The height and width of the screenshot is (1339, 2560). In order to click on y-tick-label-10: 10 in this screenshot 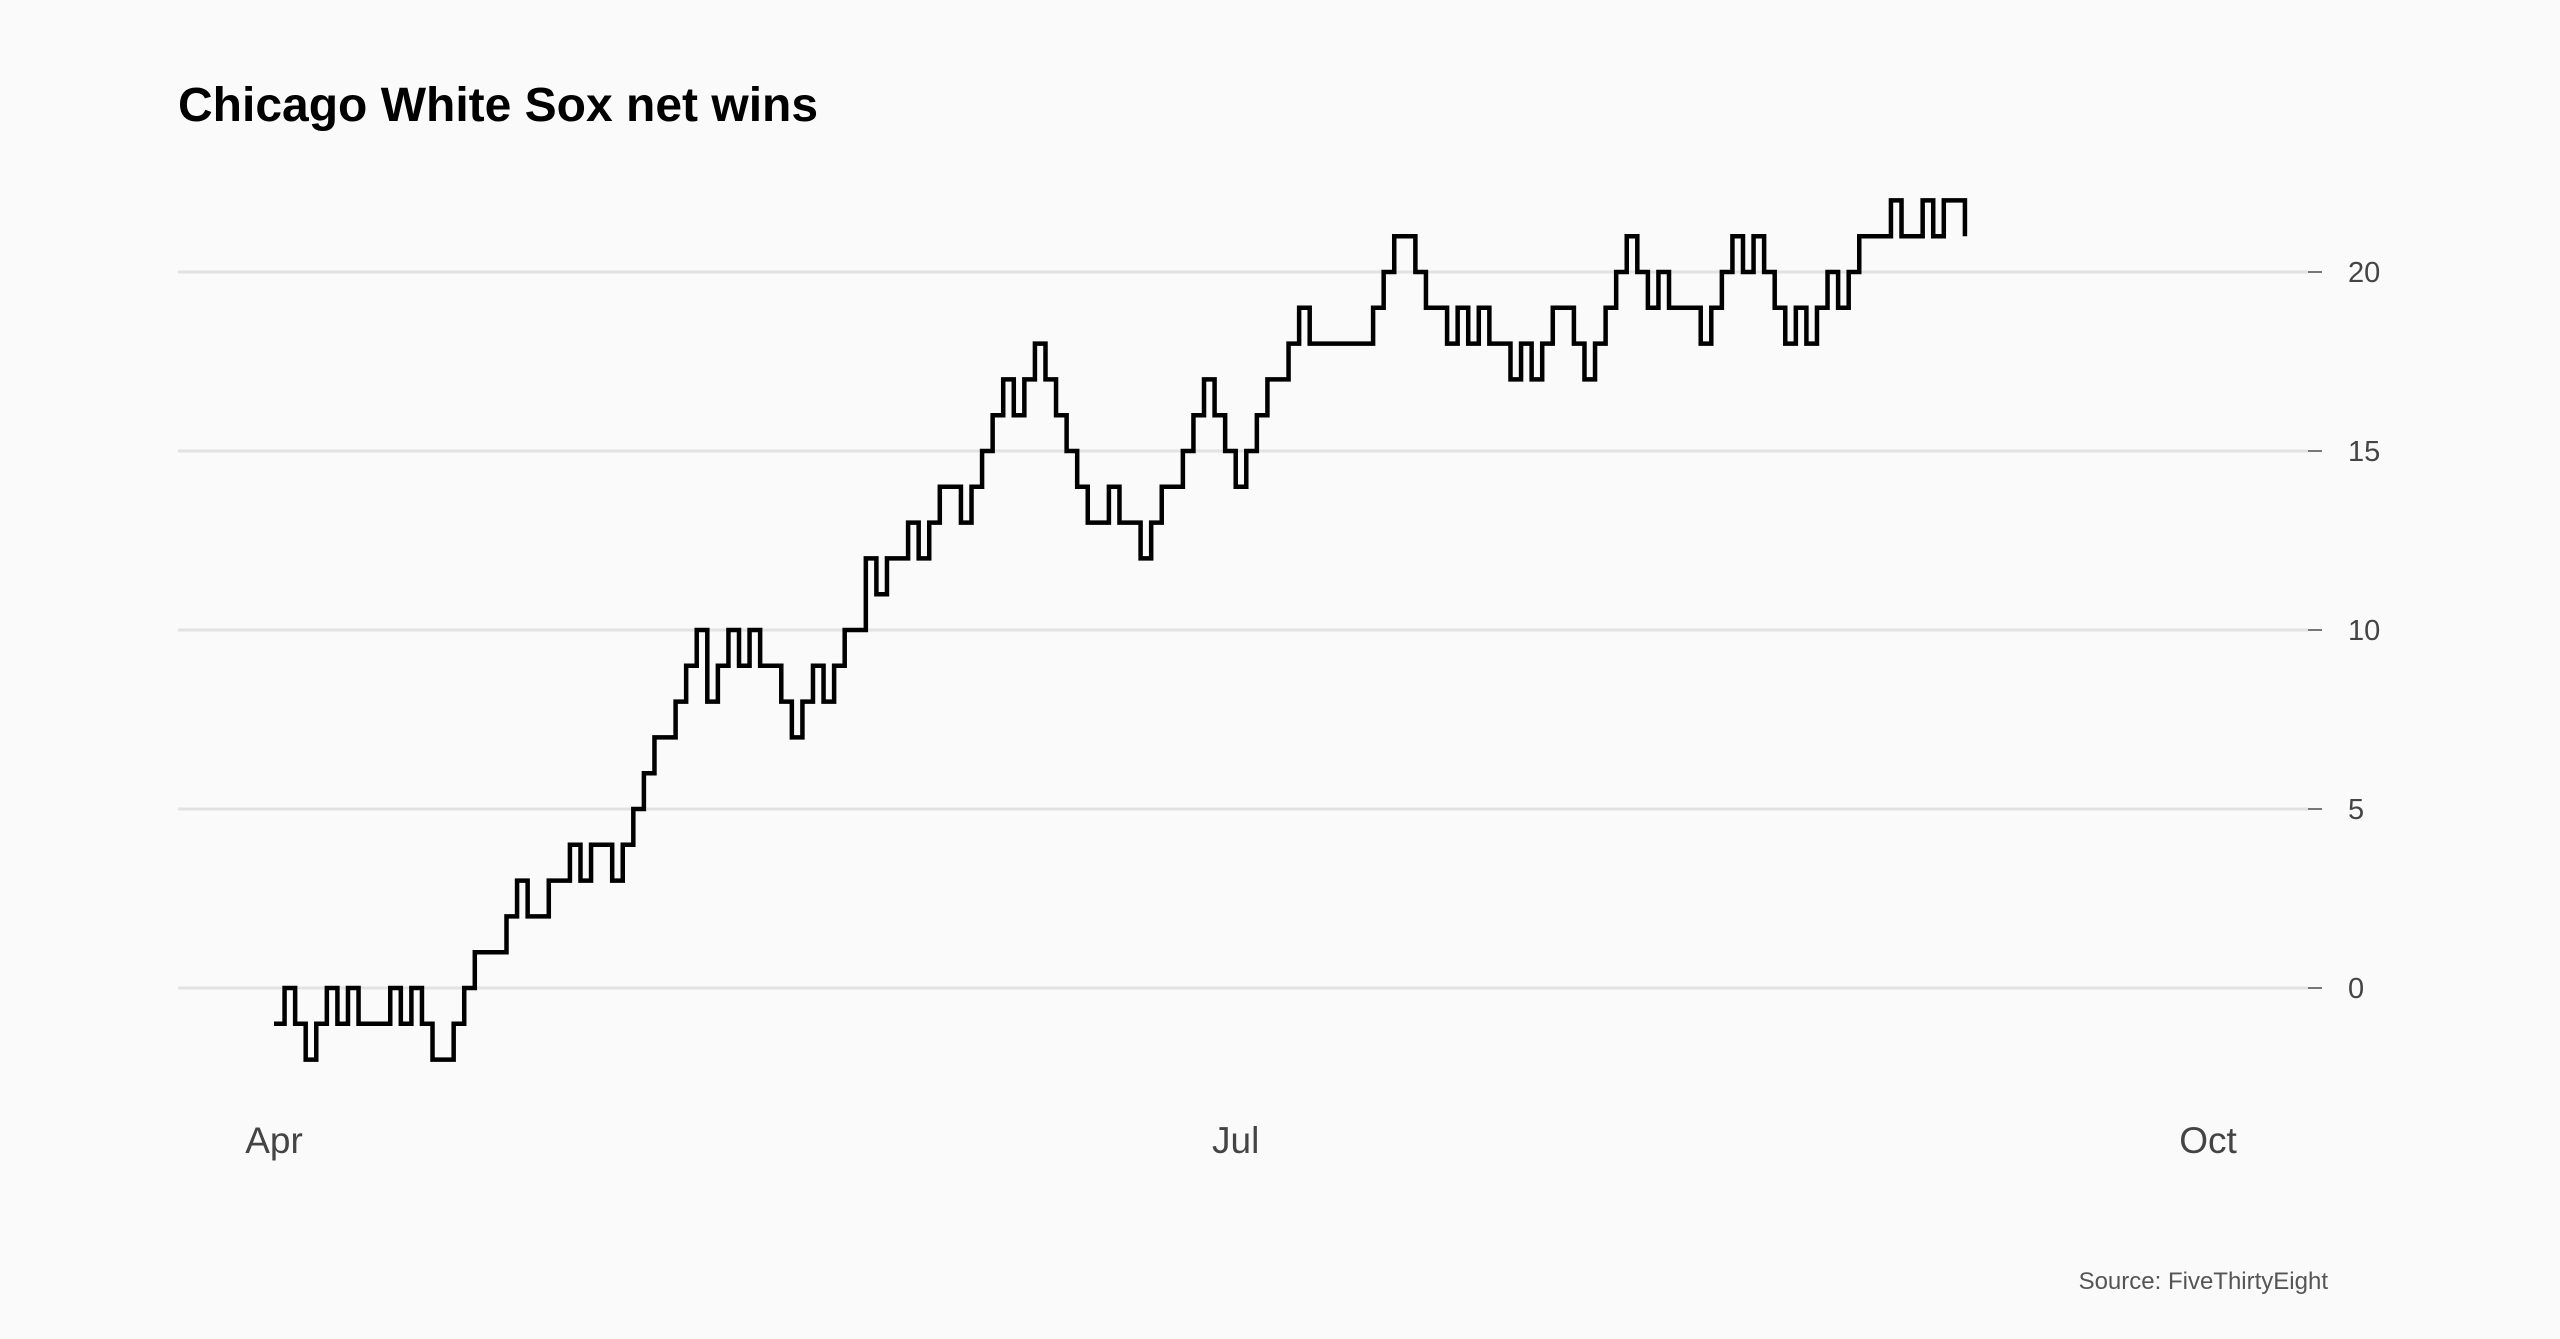, I will do `click(2364, 631)`.